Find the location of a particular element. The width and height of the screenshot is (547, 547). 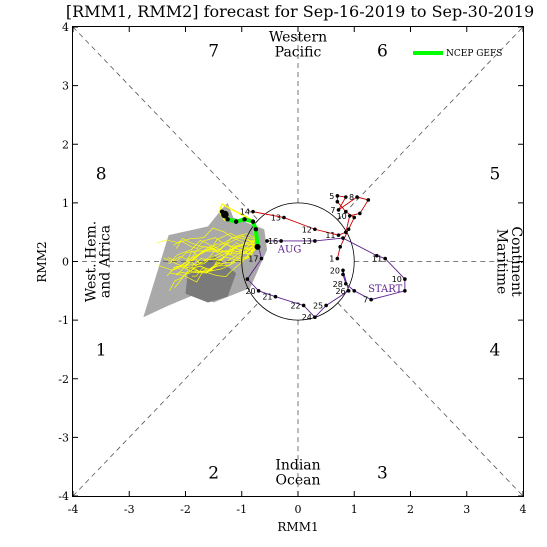

x-tick-label: 3 is located at coordinates (466, 509).